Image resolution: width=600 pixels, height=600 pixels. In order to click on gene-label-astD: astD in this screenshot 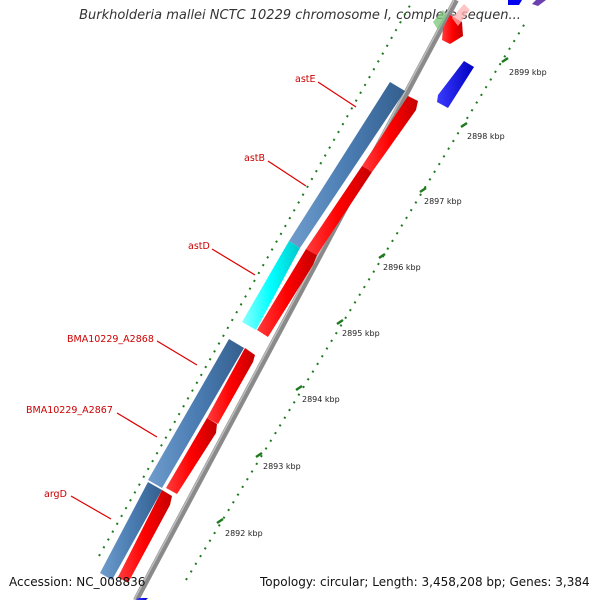, I will do `click(199, 246)`.